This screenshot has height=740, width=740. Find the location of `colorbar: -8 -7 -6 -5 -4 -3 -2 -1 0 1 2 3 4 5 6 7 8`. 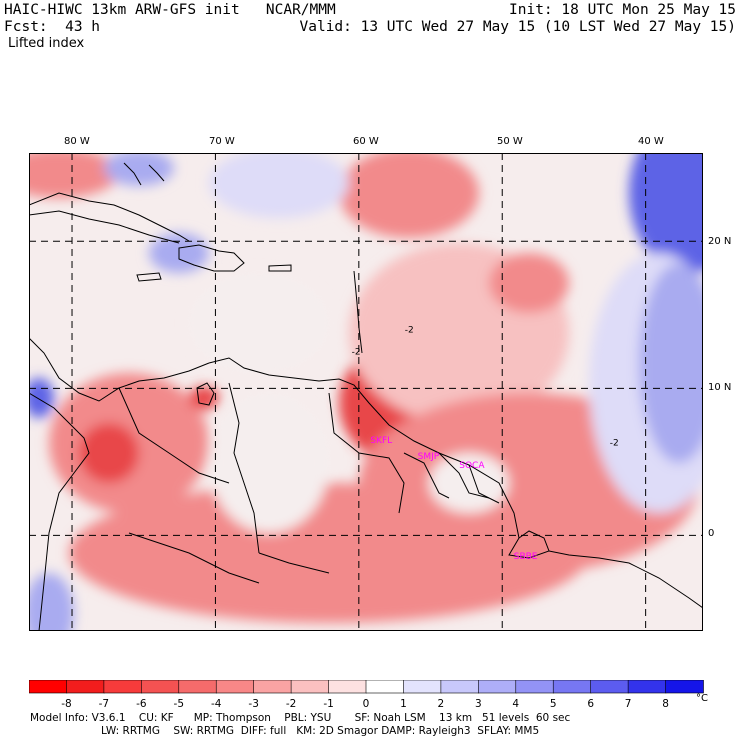

colorbar: -8 -7 -6 -5 -4 -3 -2 -1 0 1 2 3 4 5 6 7 8 is located at coordinates (366, 695).